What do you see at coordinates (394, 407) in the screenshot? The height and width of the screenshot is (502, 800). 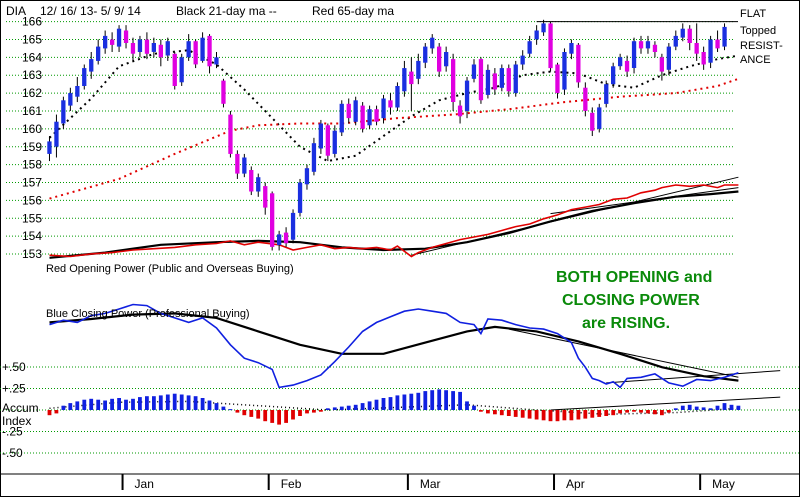 I see `accum-bars` at bounding box center [394, 407].